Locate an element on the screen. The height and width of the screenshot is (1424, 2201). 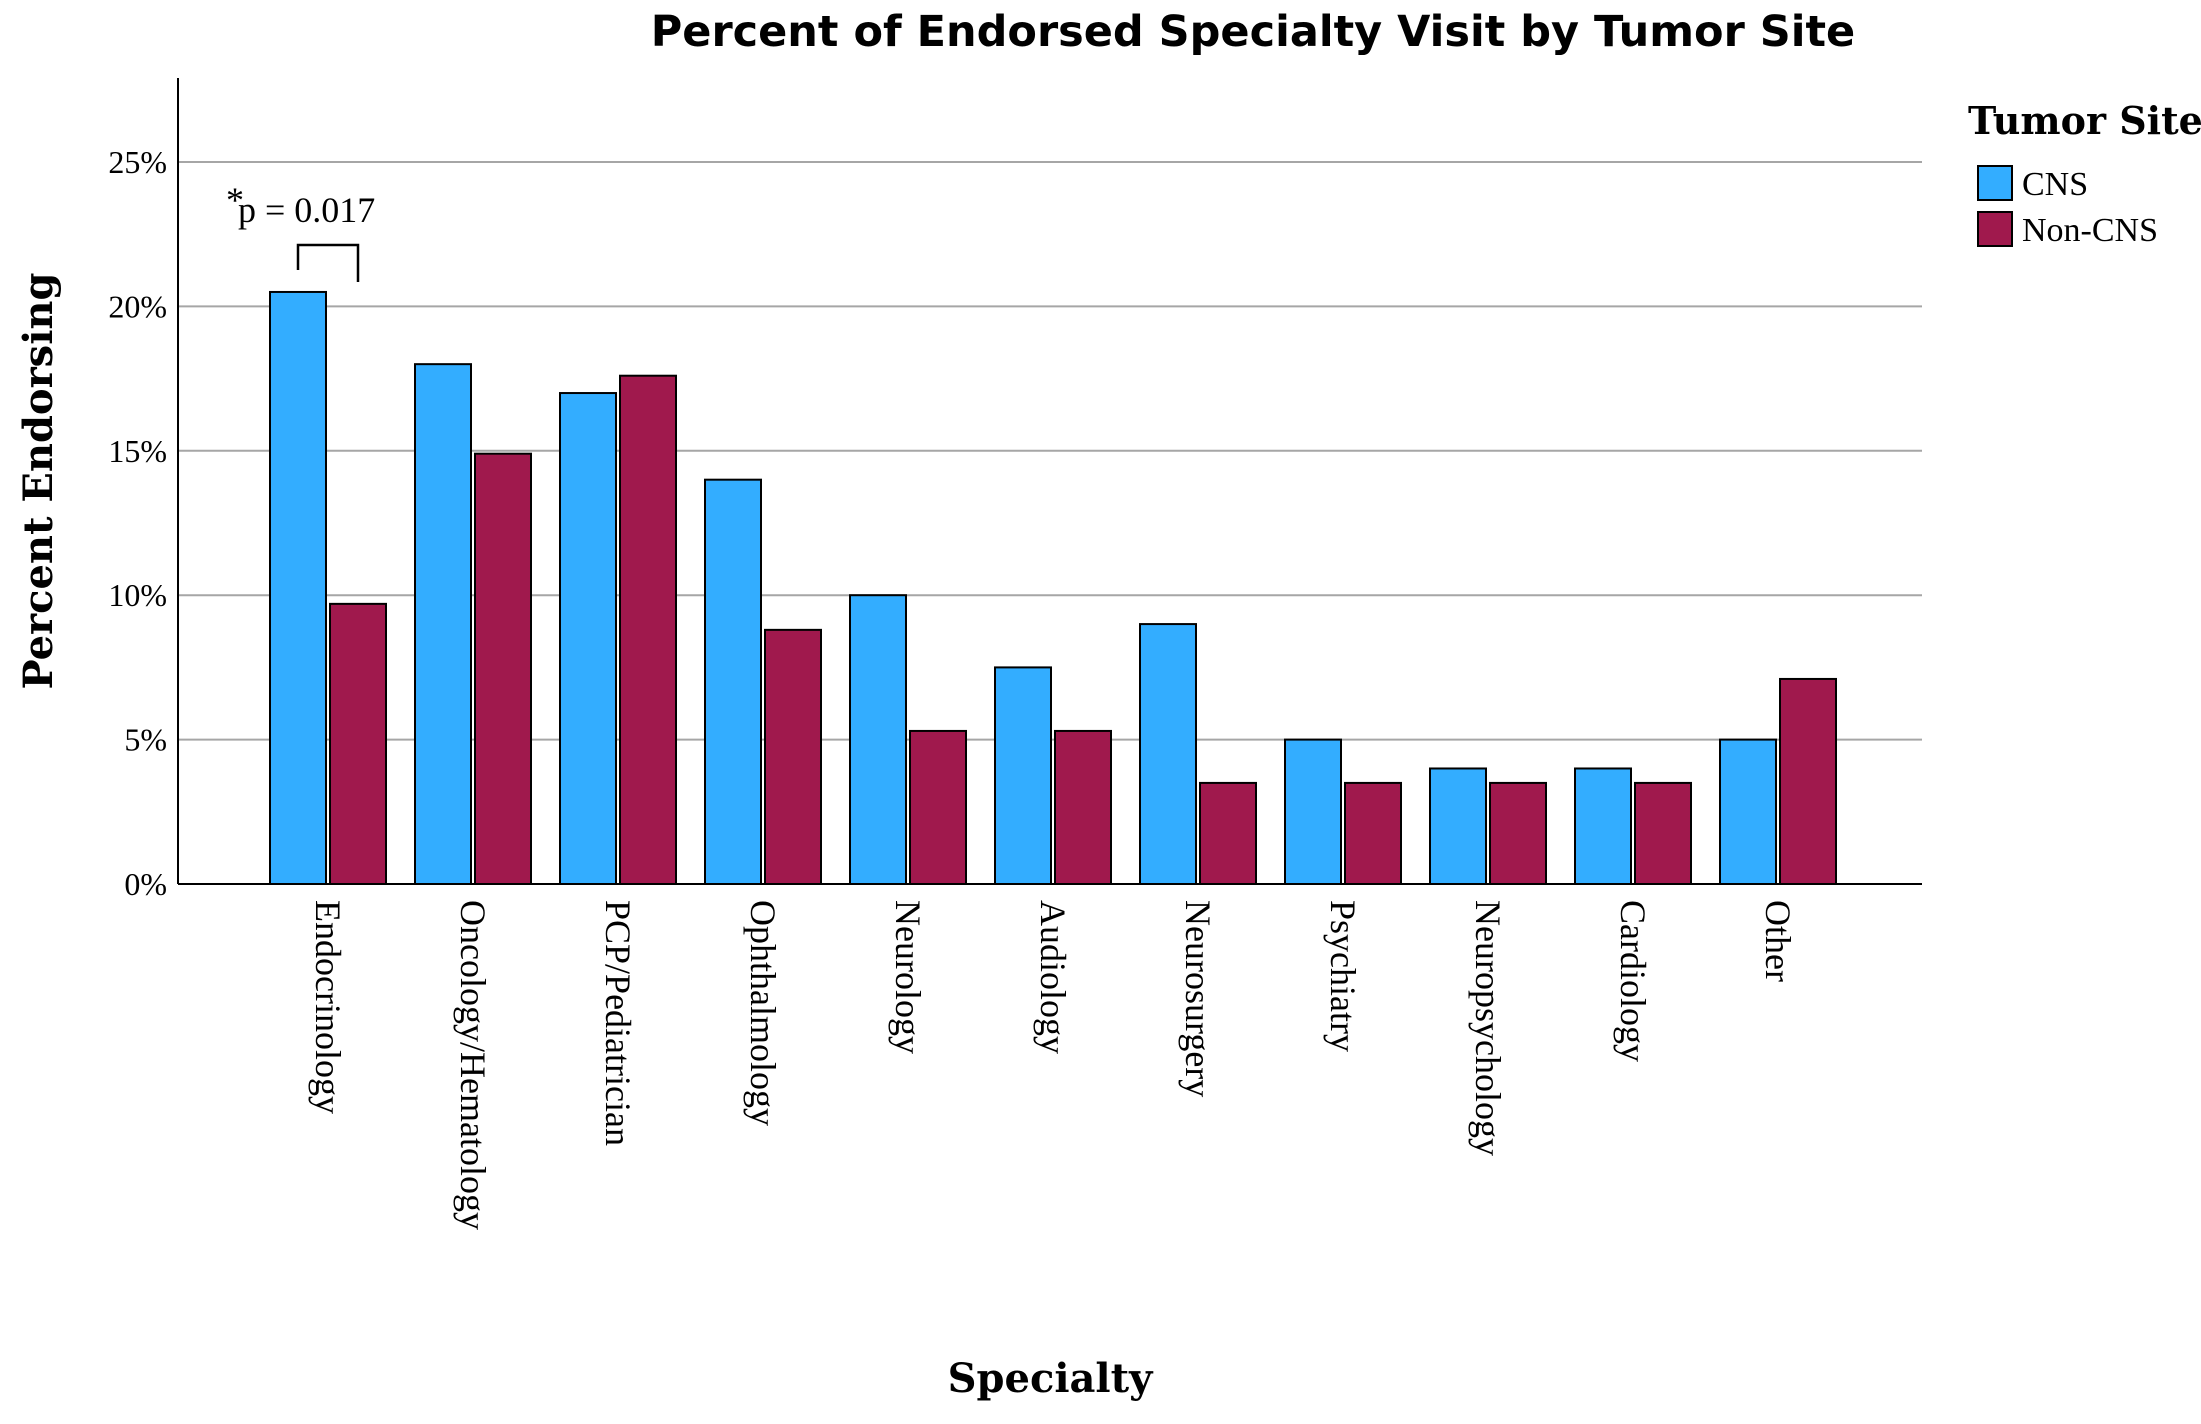
y-tick-label: 20% is located at coordinates (137, 306).